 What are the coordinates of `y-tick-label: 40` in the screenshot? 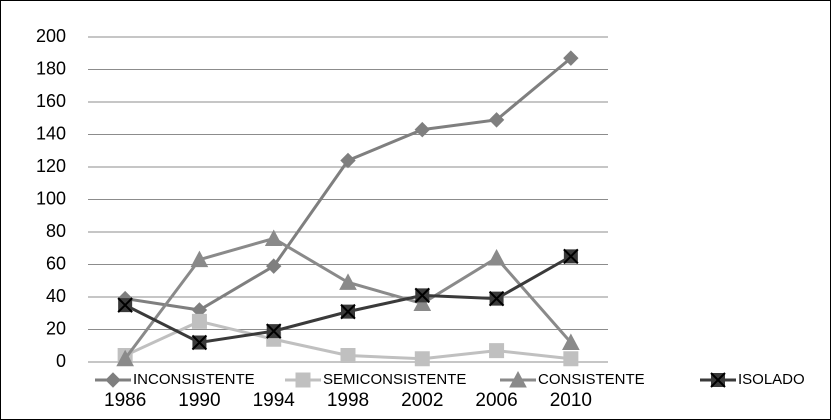 It's located at (56, 296).